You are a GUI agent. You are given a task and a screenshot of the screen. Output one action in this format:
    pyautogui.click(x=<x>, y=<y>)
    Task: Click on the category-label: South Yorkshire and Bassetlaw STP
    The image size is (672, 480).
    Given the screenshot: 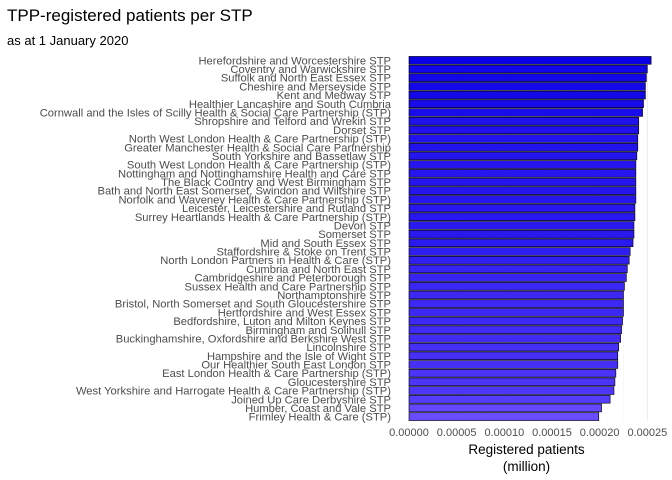 What is the action you would take?
    pyautogui.click(x=301, y=157)
    